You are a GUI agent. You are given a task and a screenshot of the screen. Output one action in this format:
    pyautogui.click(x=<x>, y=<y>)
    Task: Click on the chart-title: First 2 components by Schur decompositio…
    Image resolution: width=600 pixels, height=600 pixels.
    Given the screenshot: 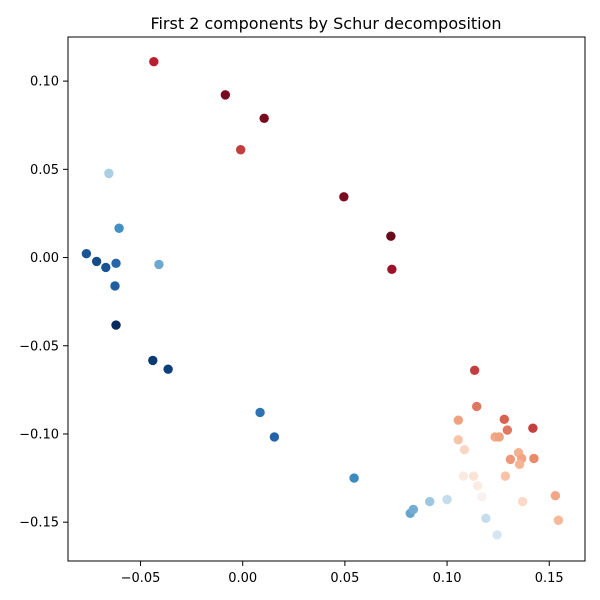 What is the action you would take?
    pyautogui.click(x=325, y=23)
    